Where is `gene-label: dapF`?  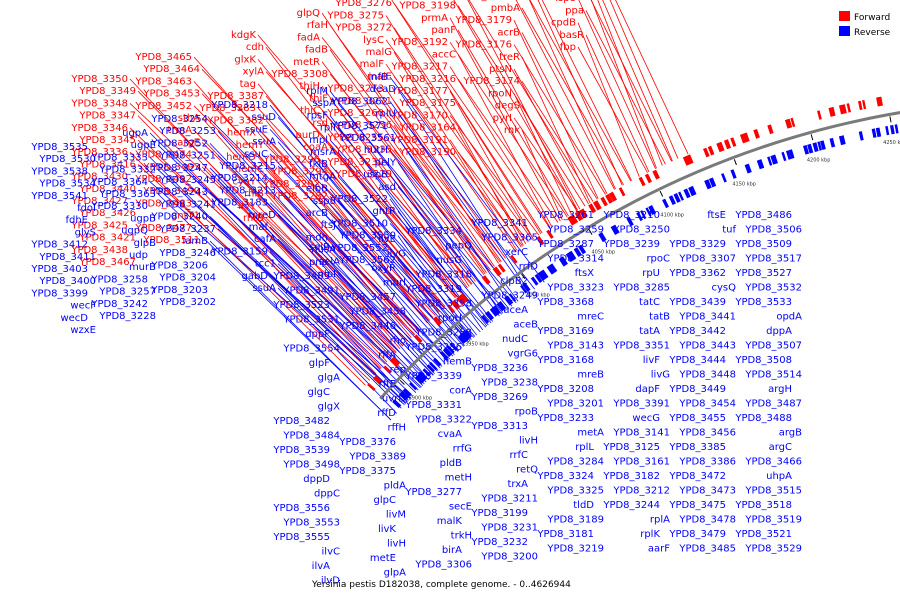 gene-label: dapF is located at coordinates (647, 389).